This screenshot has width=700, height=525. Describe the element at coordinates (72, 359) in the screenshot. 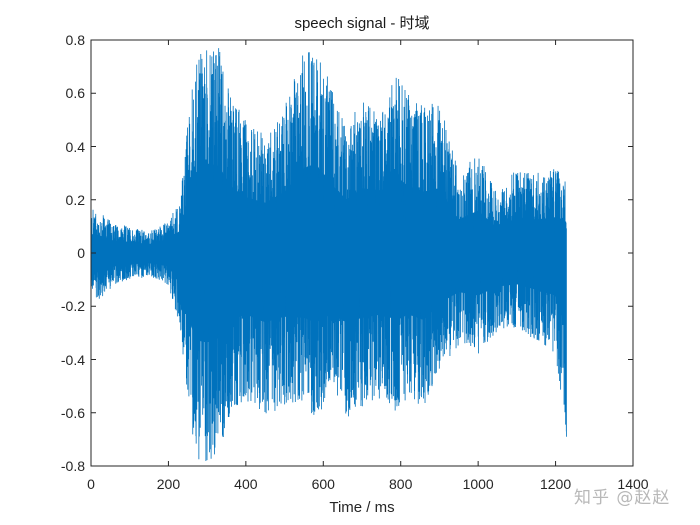

I see `y-tick-label: -0.4` at that location.